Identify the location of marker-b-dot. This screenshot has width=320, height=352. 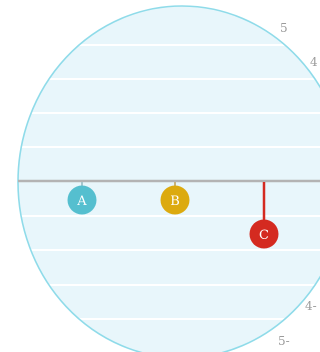
(175, 200).